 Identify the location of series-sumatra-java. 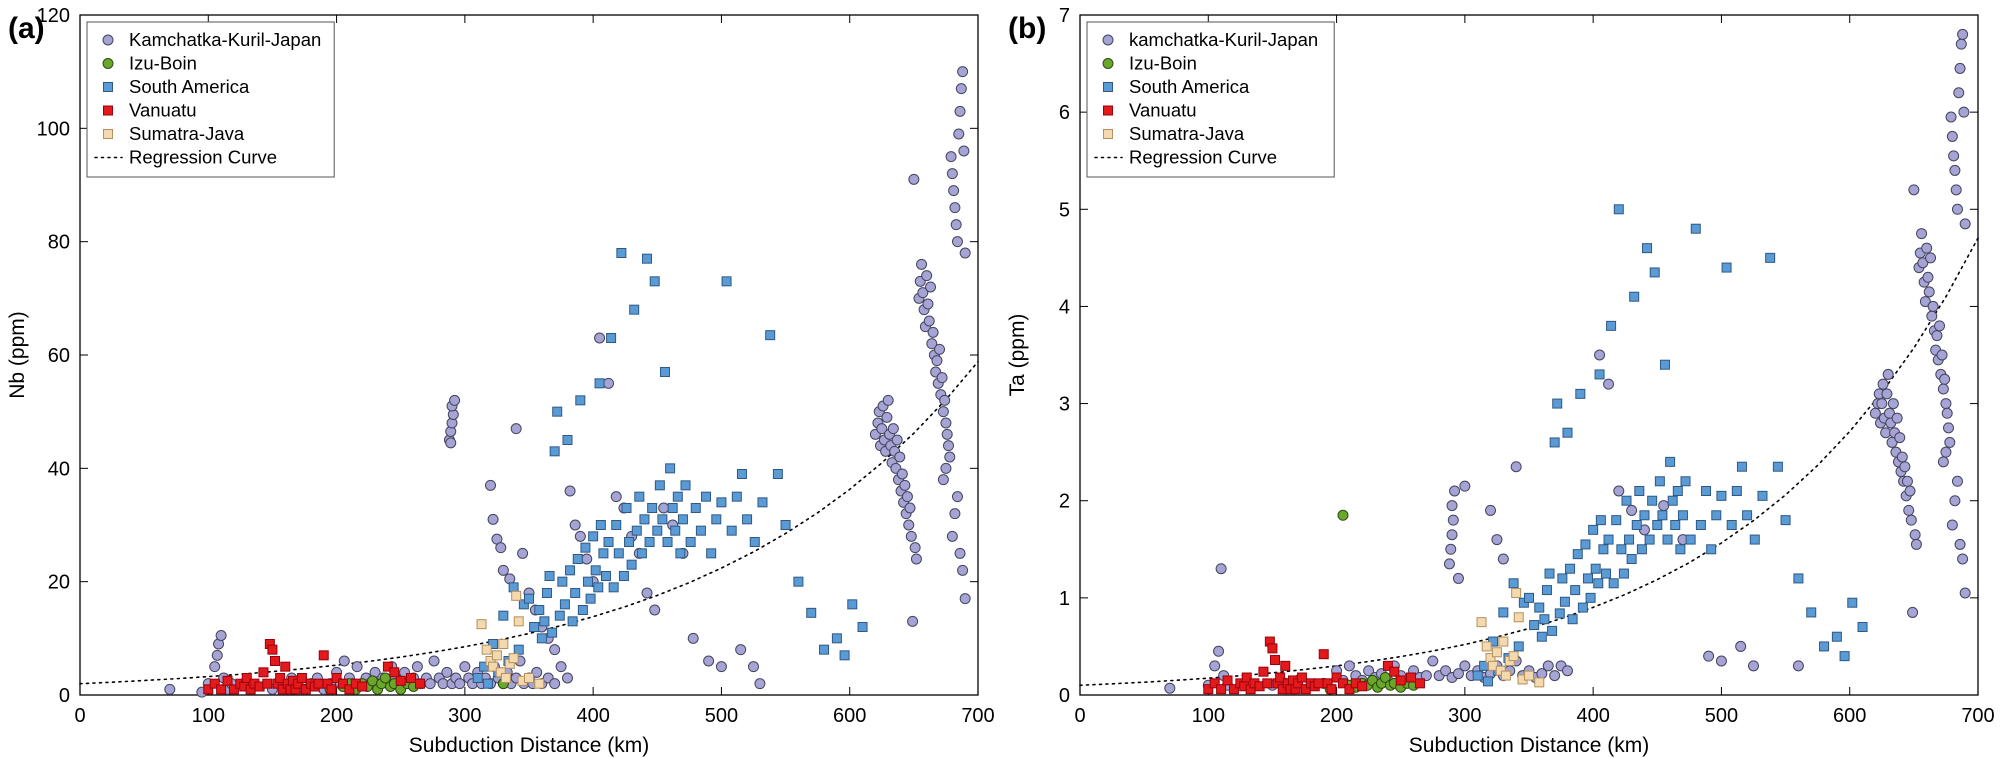
(510, 639).